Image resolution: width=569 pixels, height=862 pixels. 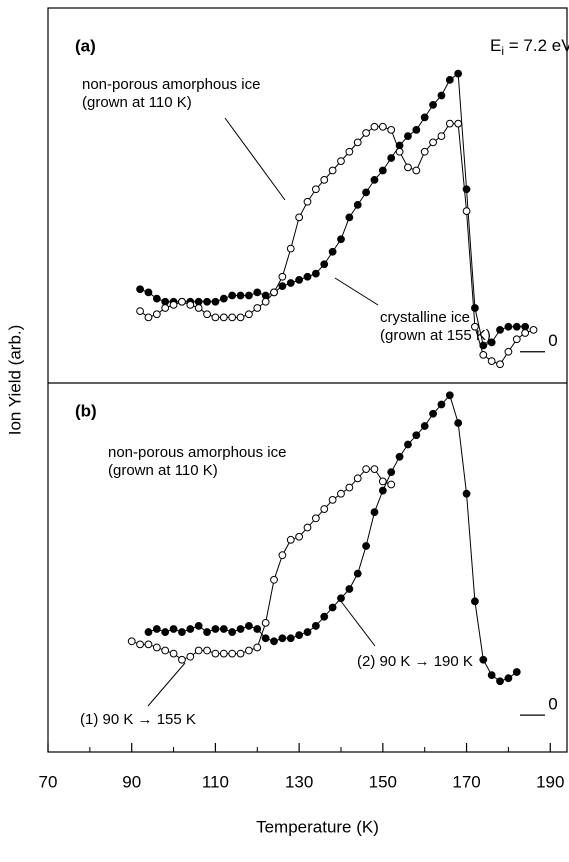 I want to click on energy-text: = 7.2 eV, so click(x=536, y=45).